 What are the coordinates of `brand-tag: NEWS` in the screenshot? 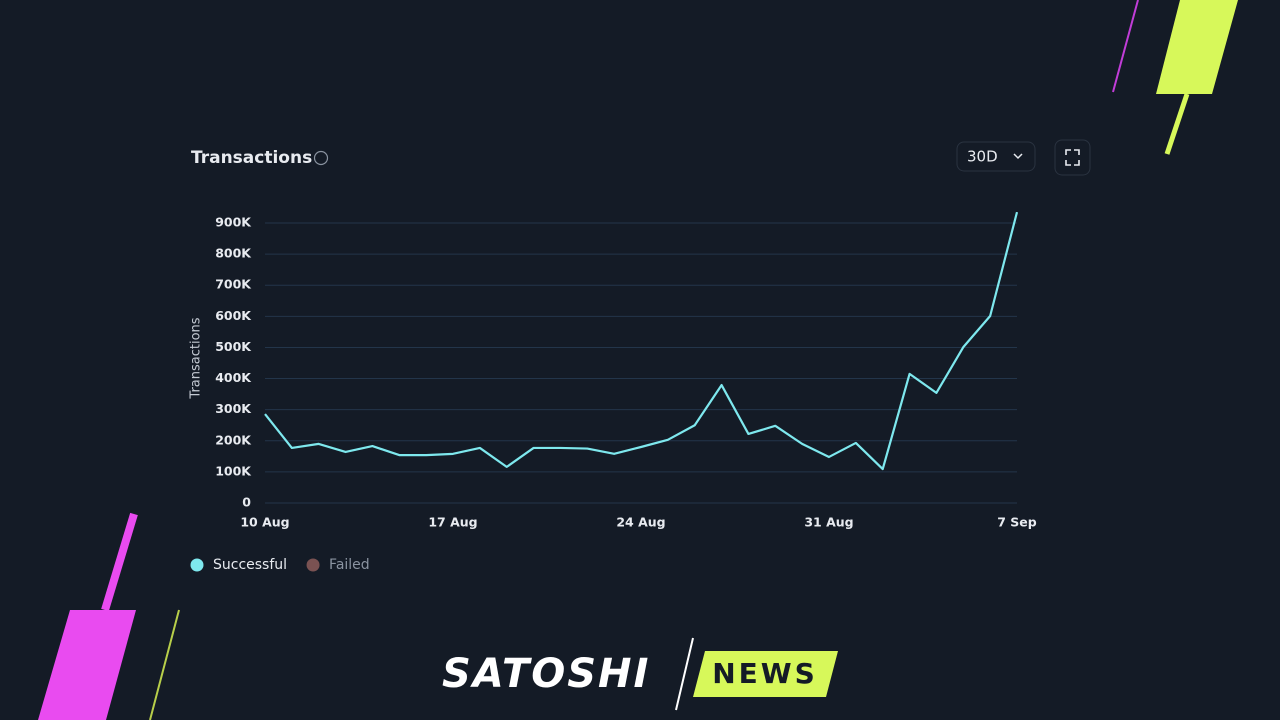 It's located at (765, 673).